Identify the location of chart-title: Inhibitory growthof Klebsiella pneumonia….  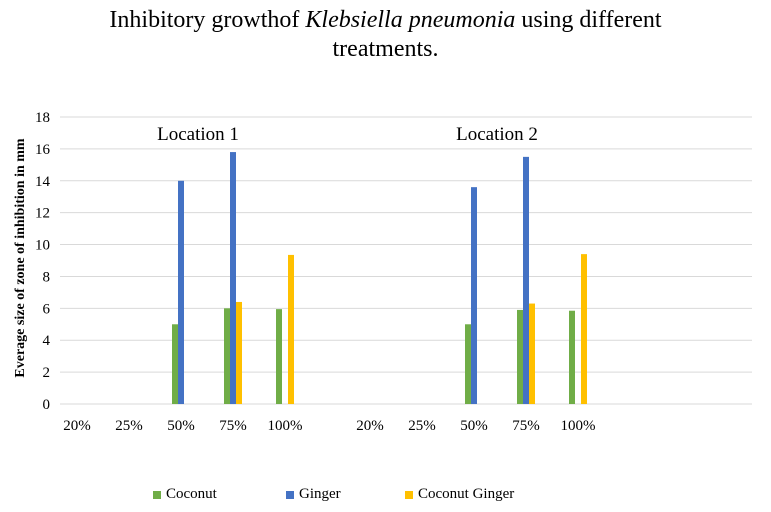
(385, 35).